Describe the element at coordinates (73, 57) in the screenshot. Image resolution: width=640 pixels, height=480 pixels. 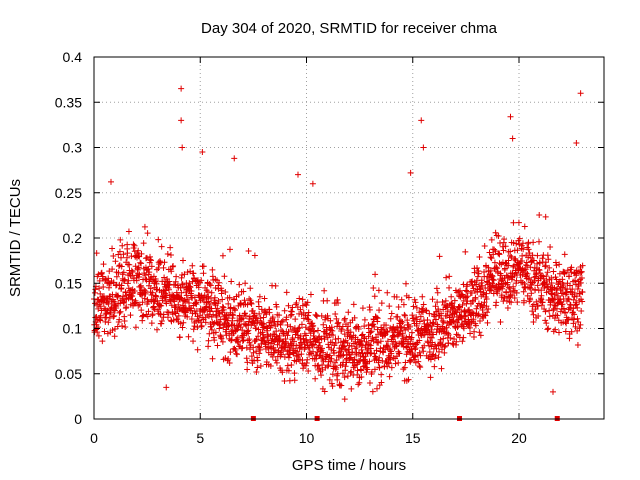
I see `y-tick-label: 0.4` at that location.